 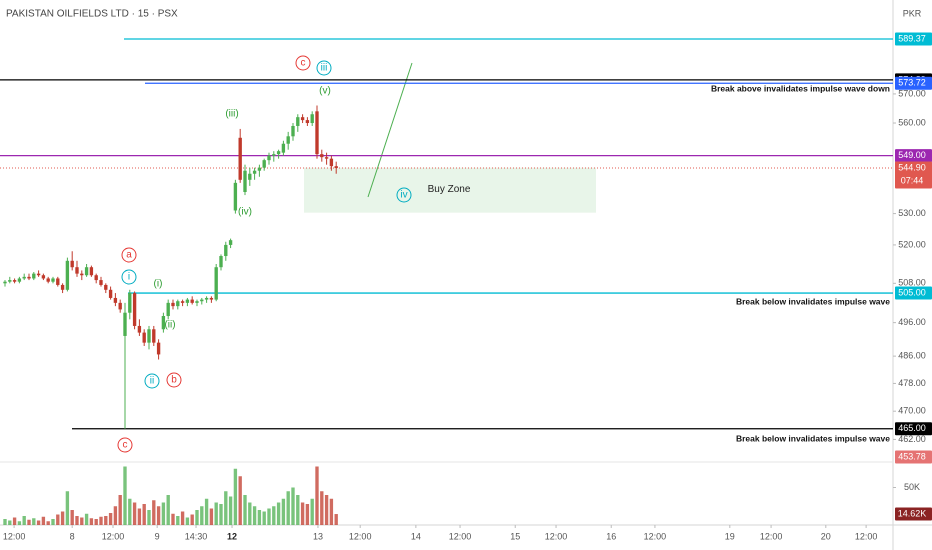 I want to click on x-tick-label: 13, so click(x=318, y=536).